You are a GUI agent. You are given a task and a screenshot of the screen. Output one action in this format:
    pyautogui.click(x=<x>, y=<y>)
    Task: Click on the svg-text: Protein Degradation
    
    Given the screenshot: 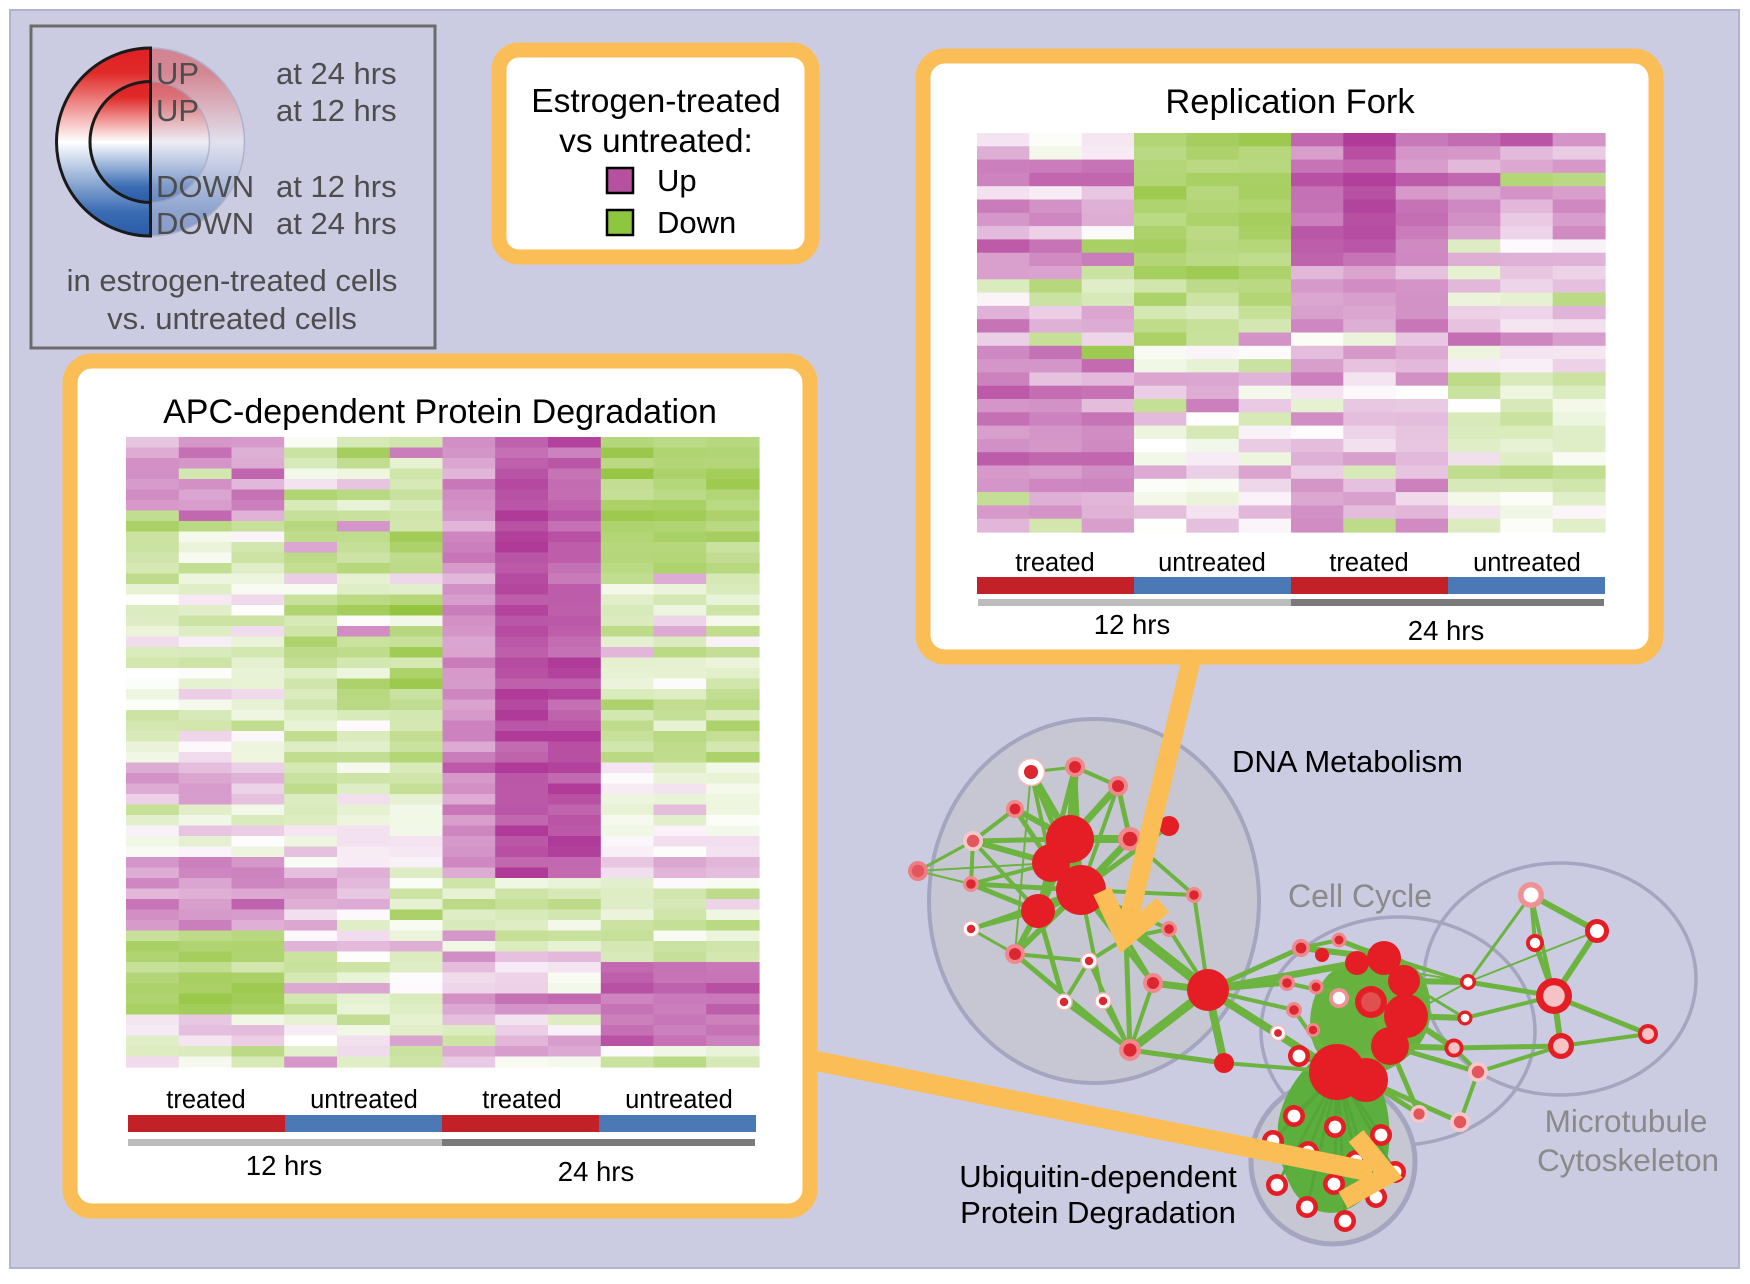 What is the action you would take?
    pyautogui.click(x=1098, y=1212)
    